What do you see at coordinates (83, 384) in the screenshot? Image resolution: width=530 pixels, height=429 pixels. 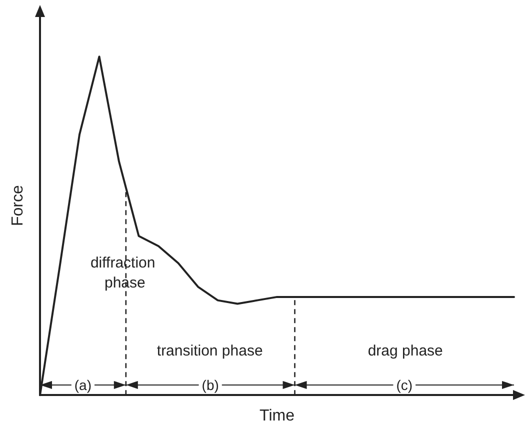 I see `annotation: (a)` at bounding box center [83, 384].